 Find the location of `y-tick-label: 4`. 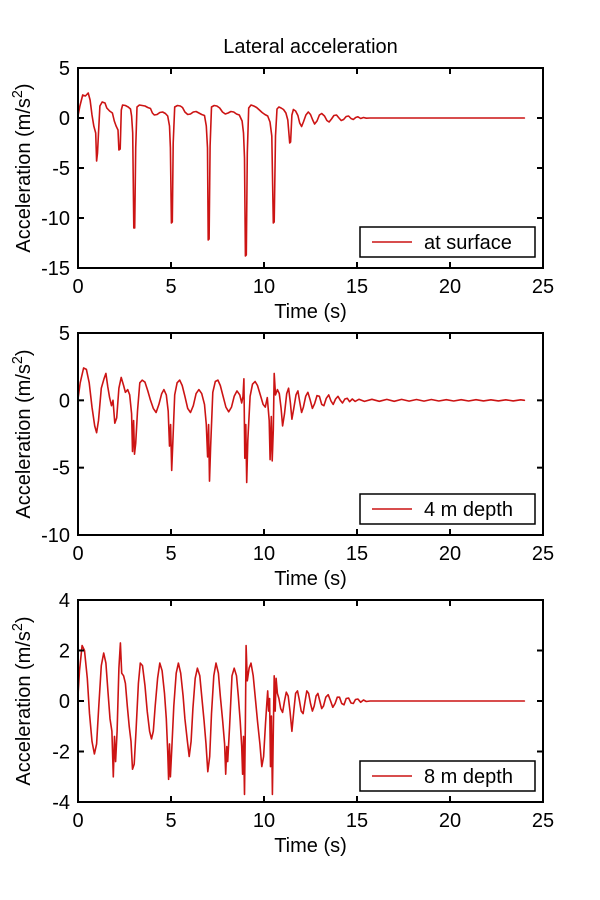

y-tick-label: 4 is located at coordinates (64, 601).